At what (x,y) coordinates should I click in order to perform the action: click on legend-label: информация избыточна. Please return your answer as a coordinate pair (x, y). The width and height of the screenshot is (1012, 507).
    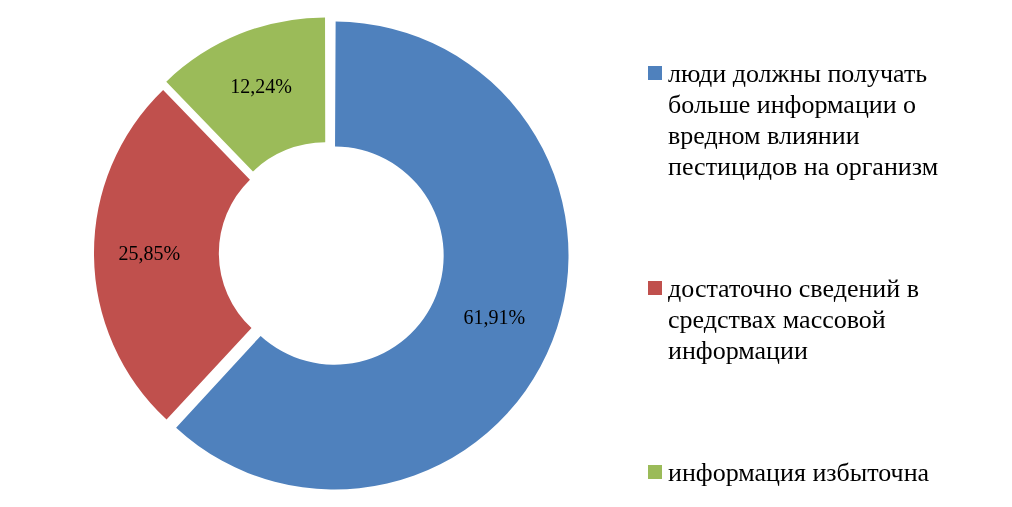
    Looking at the image, I should click on (799, 472).